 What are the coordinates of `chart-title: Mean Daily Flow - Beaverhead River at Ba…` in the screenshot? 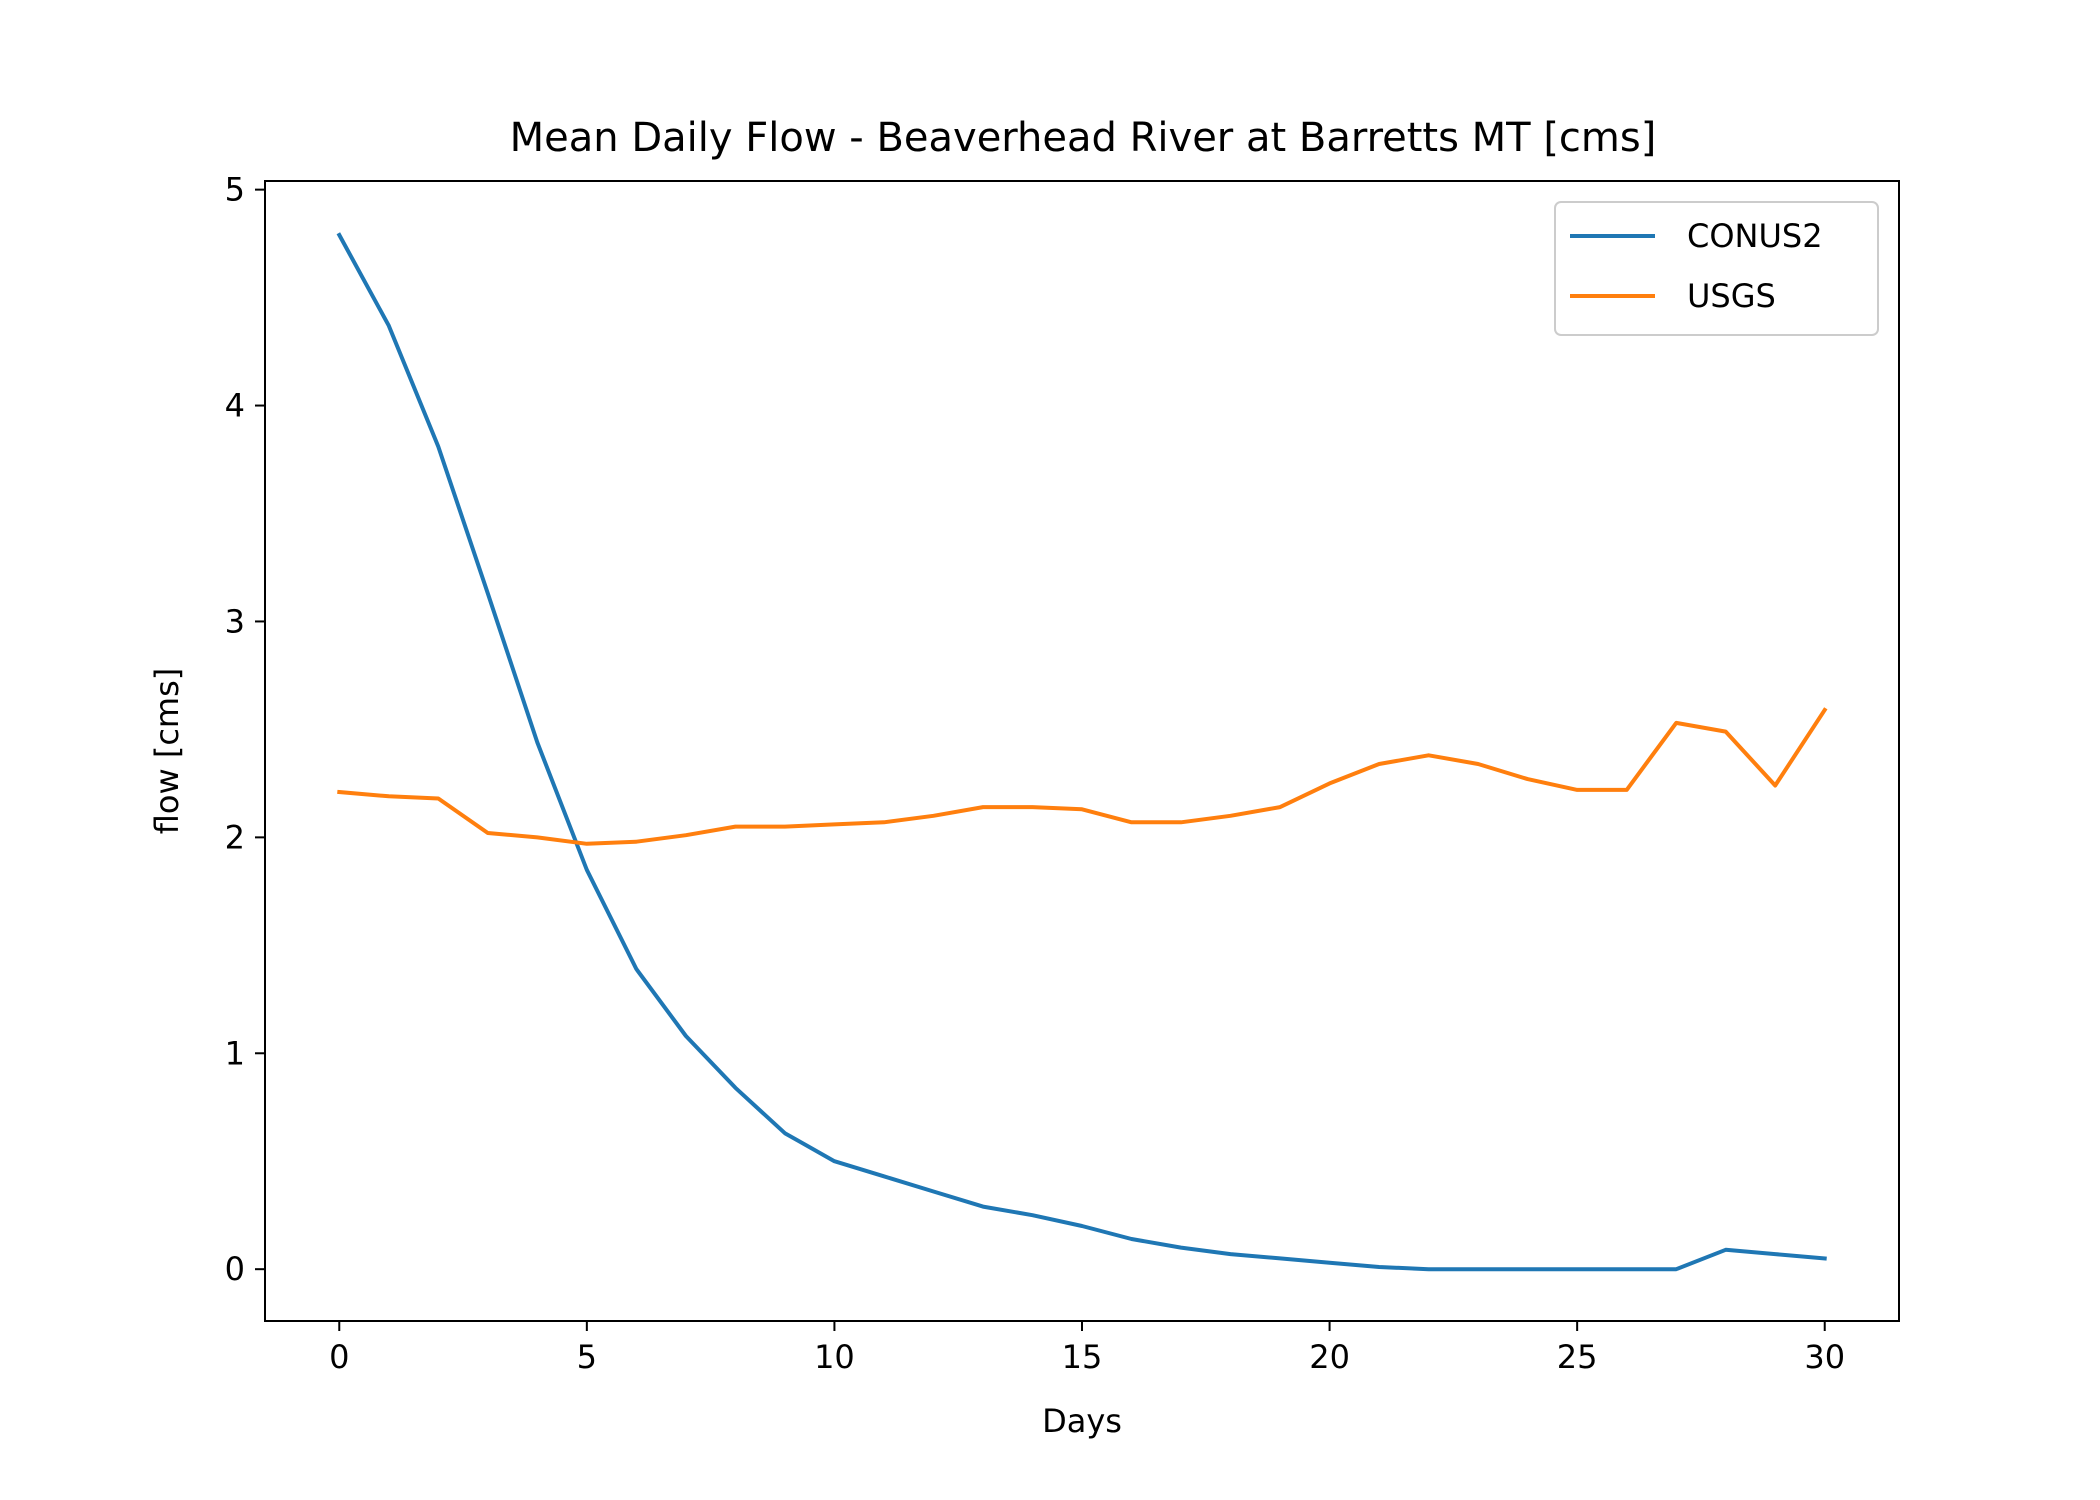 It's located at (1083, 138).